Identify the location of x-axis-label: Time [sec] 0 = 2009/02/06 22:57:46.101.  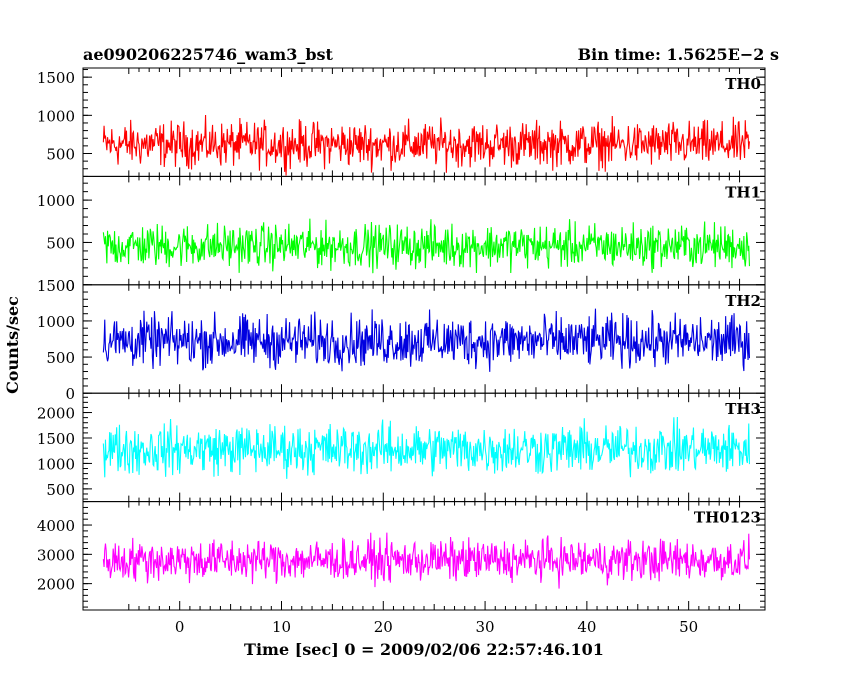
(424, 649).